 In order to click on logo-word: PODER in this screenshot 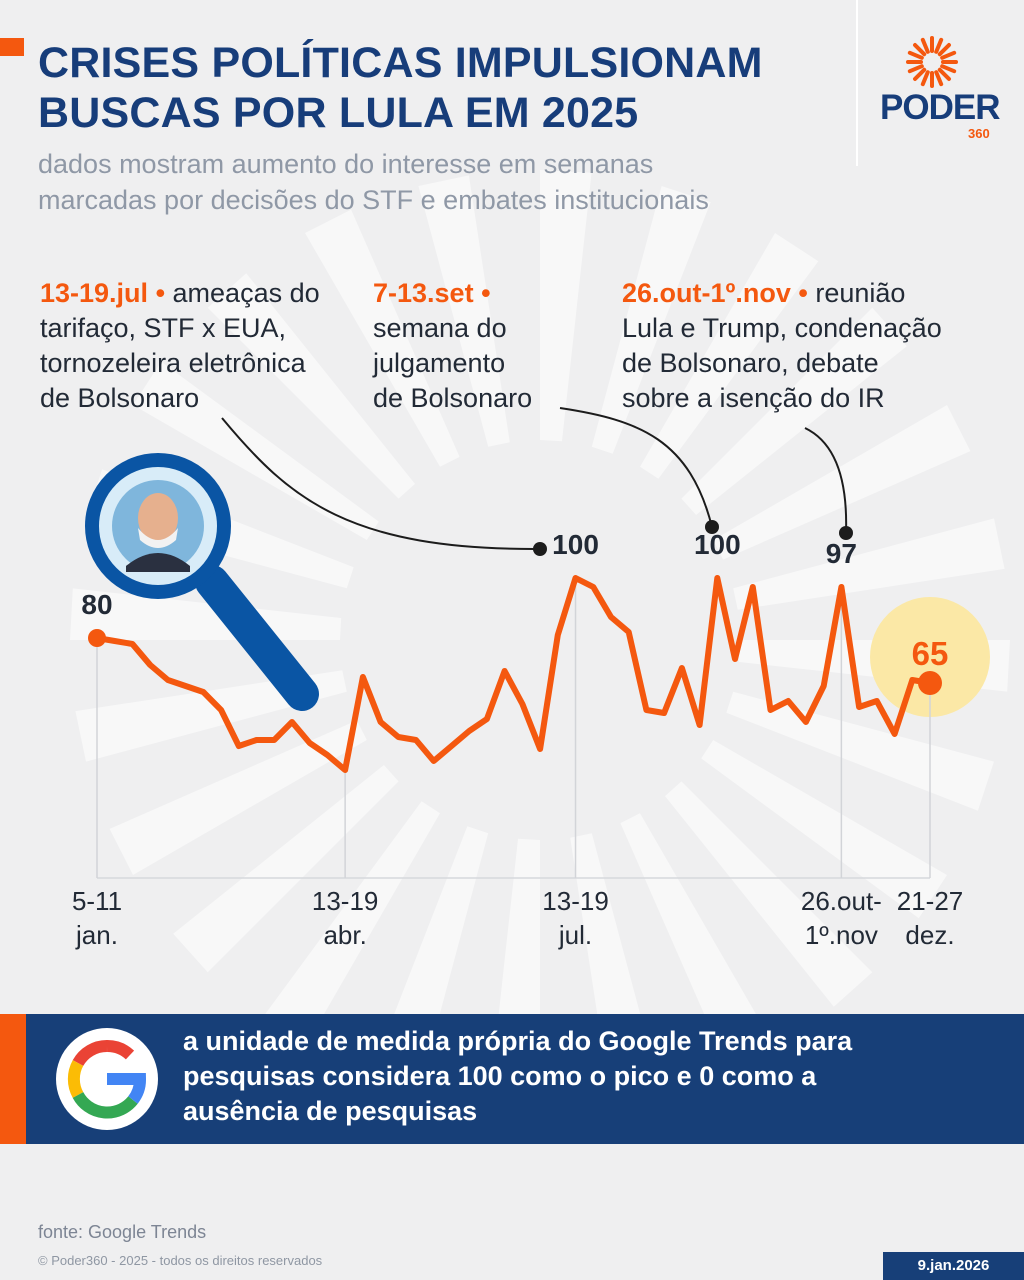, I will do `click(940, 107)`.